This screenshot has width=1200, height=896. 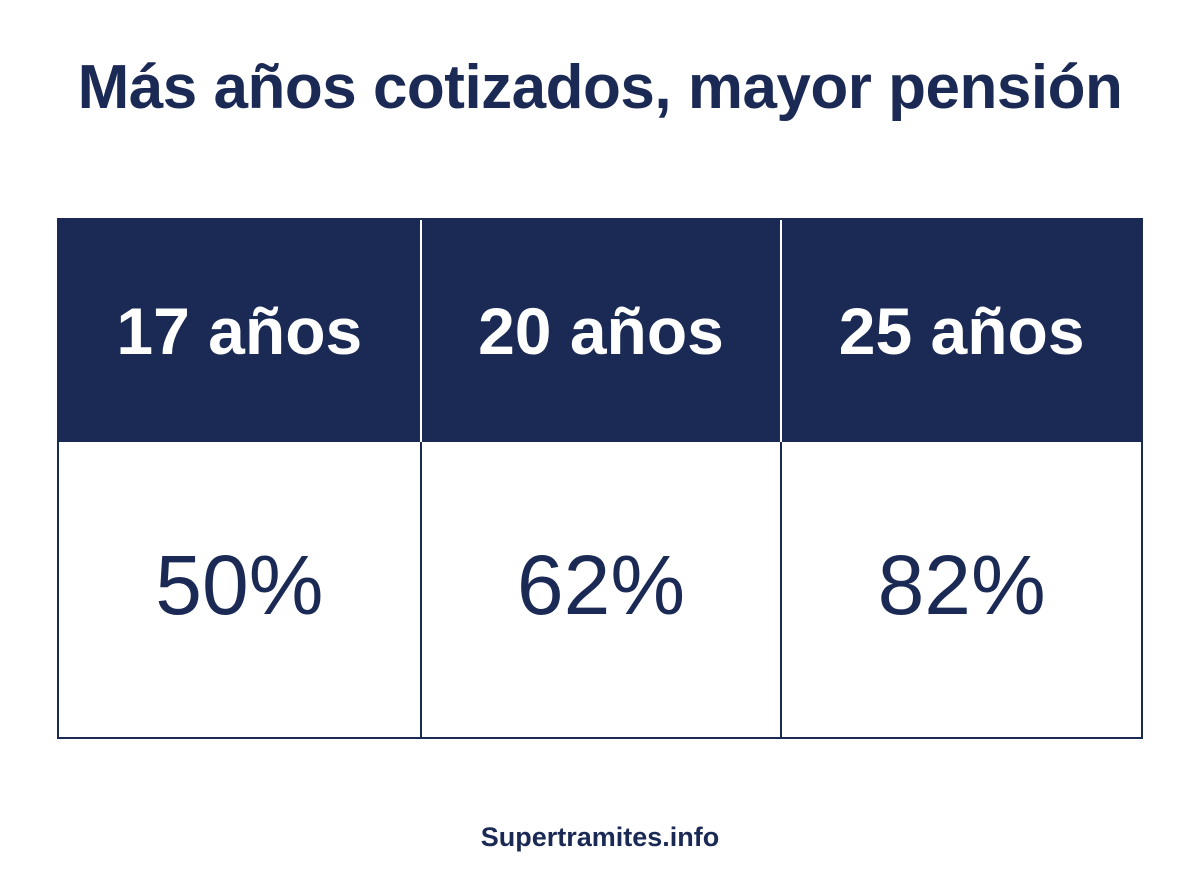 I want to click on header-cell-25: 25 años, so click(x=960, y=331).